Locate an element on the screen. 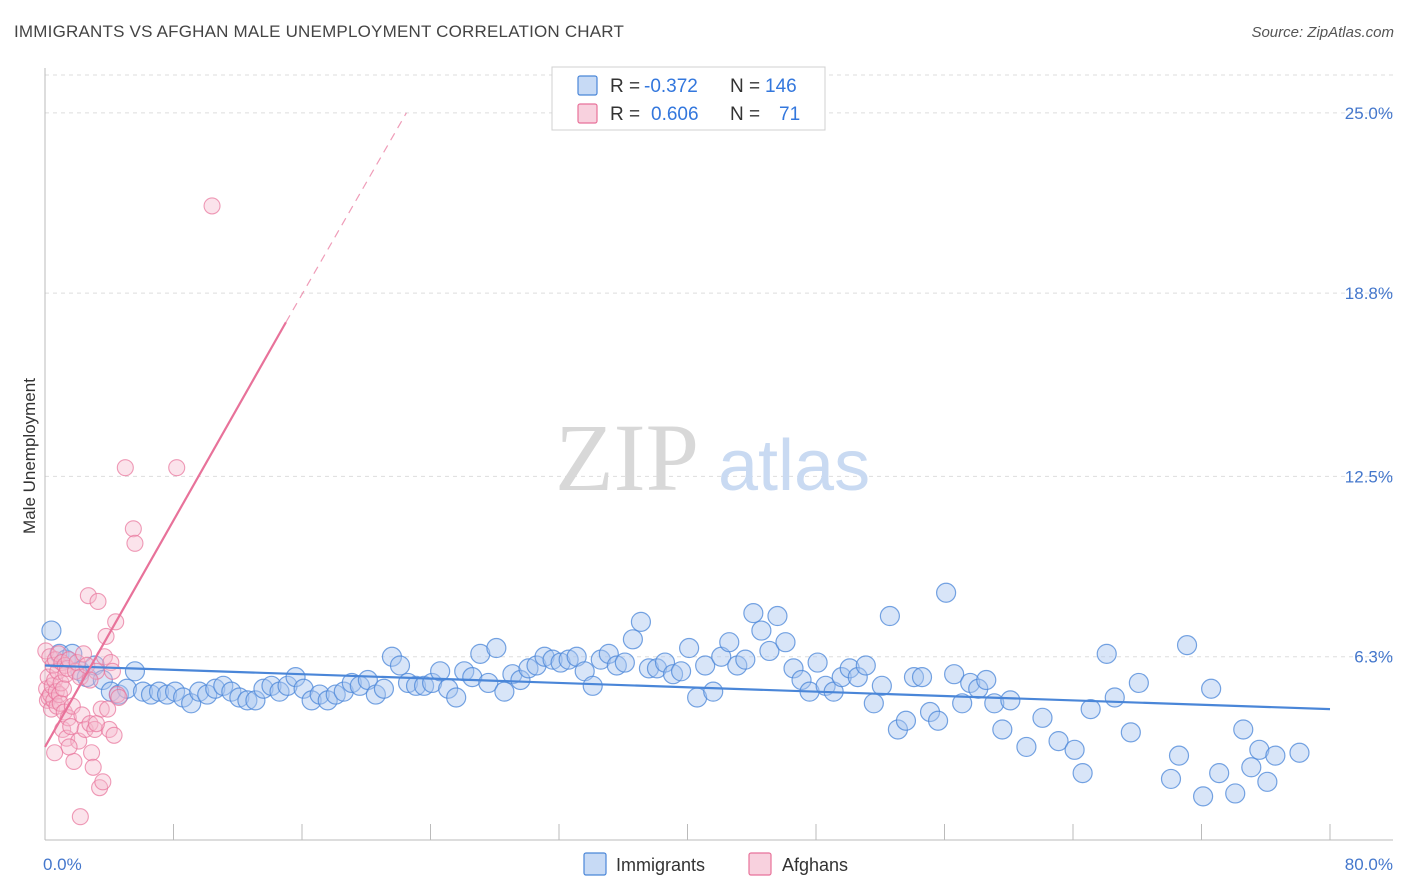  legend-r-value-immigrants: -0.372 is located at coordinates (671, 86).